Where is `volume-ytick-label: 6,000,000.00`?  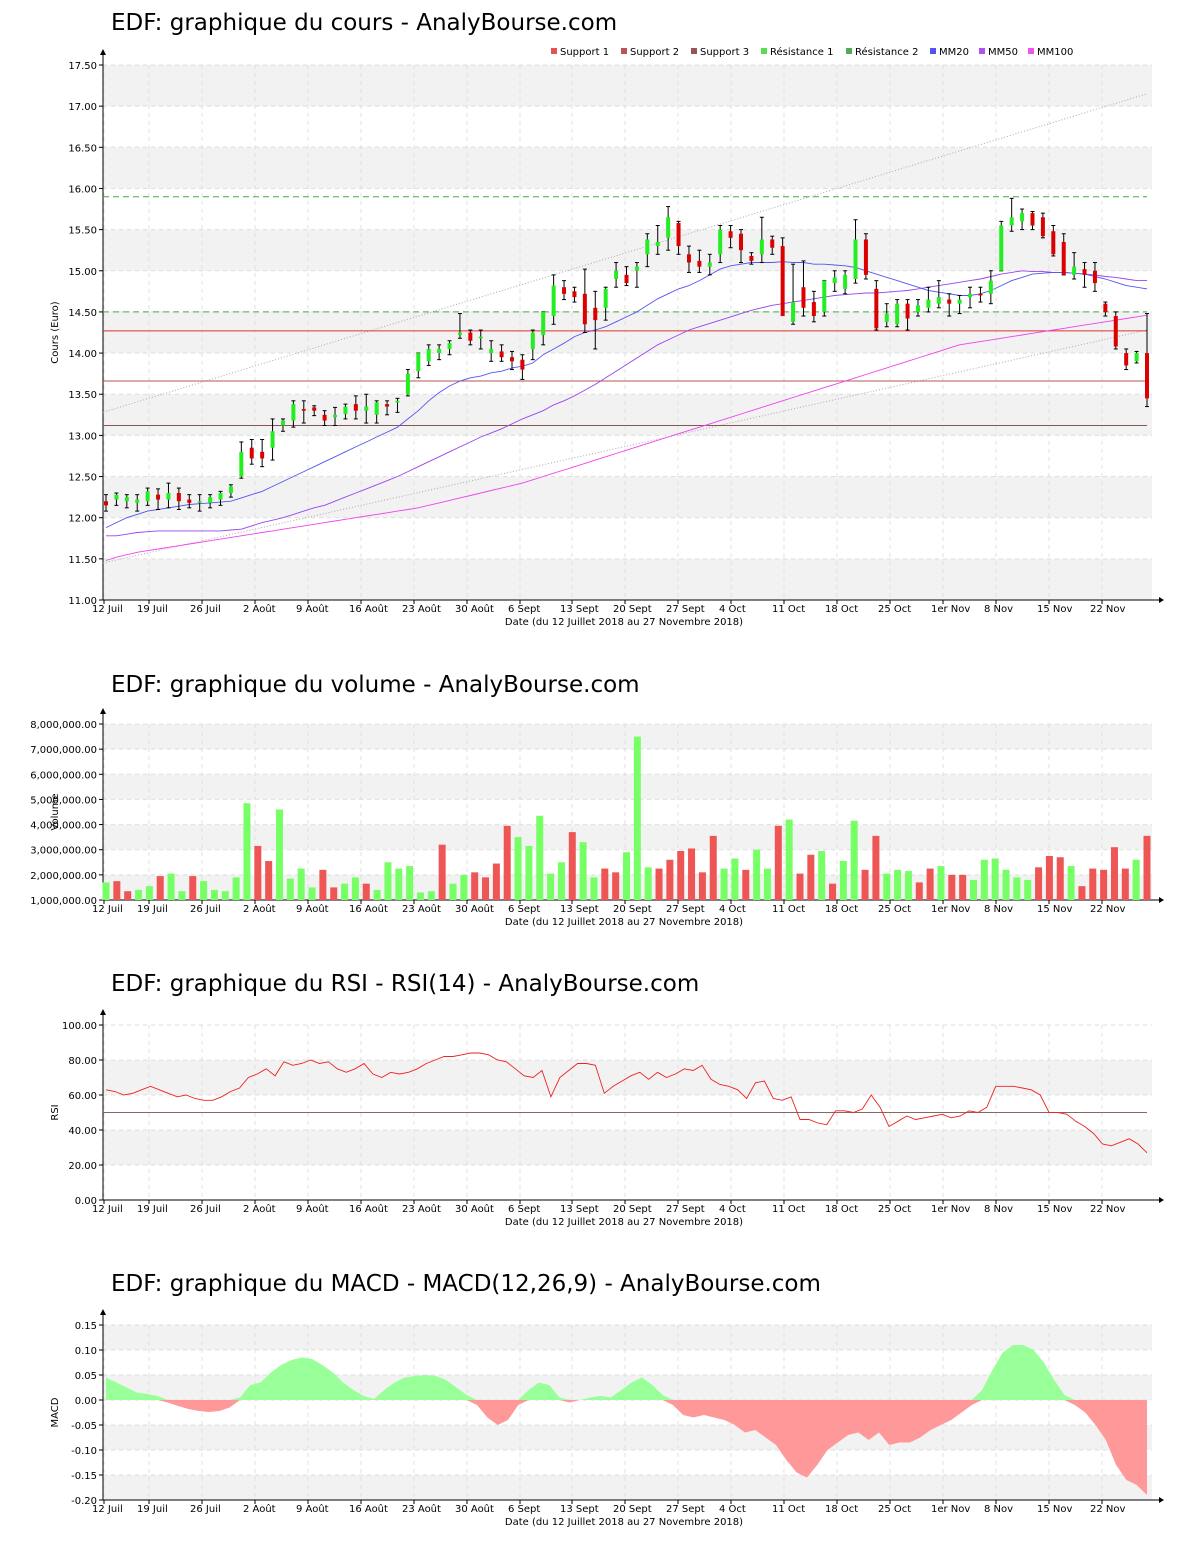 volume-ytick-label: 6,000,000.00 is located at coordinates (63, 775).